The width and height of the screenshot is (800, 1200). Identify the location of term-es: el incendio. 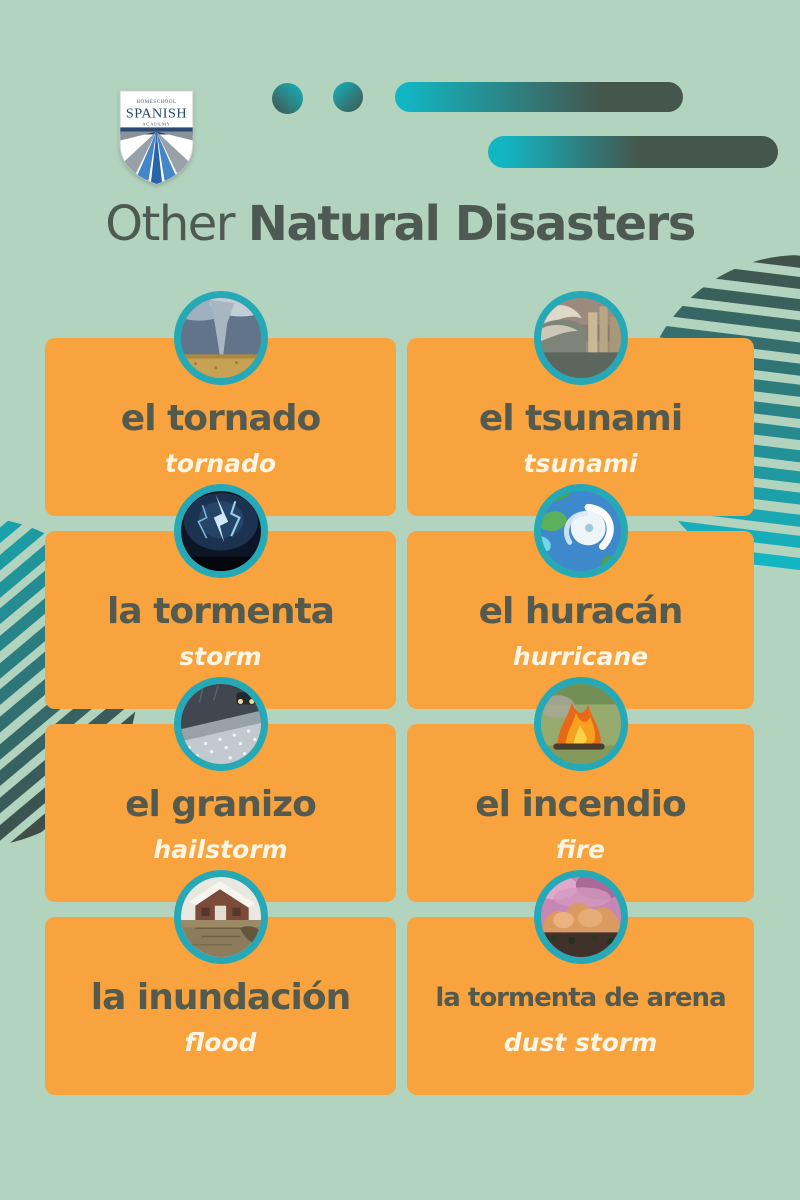
(580, 805).